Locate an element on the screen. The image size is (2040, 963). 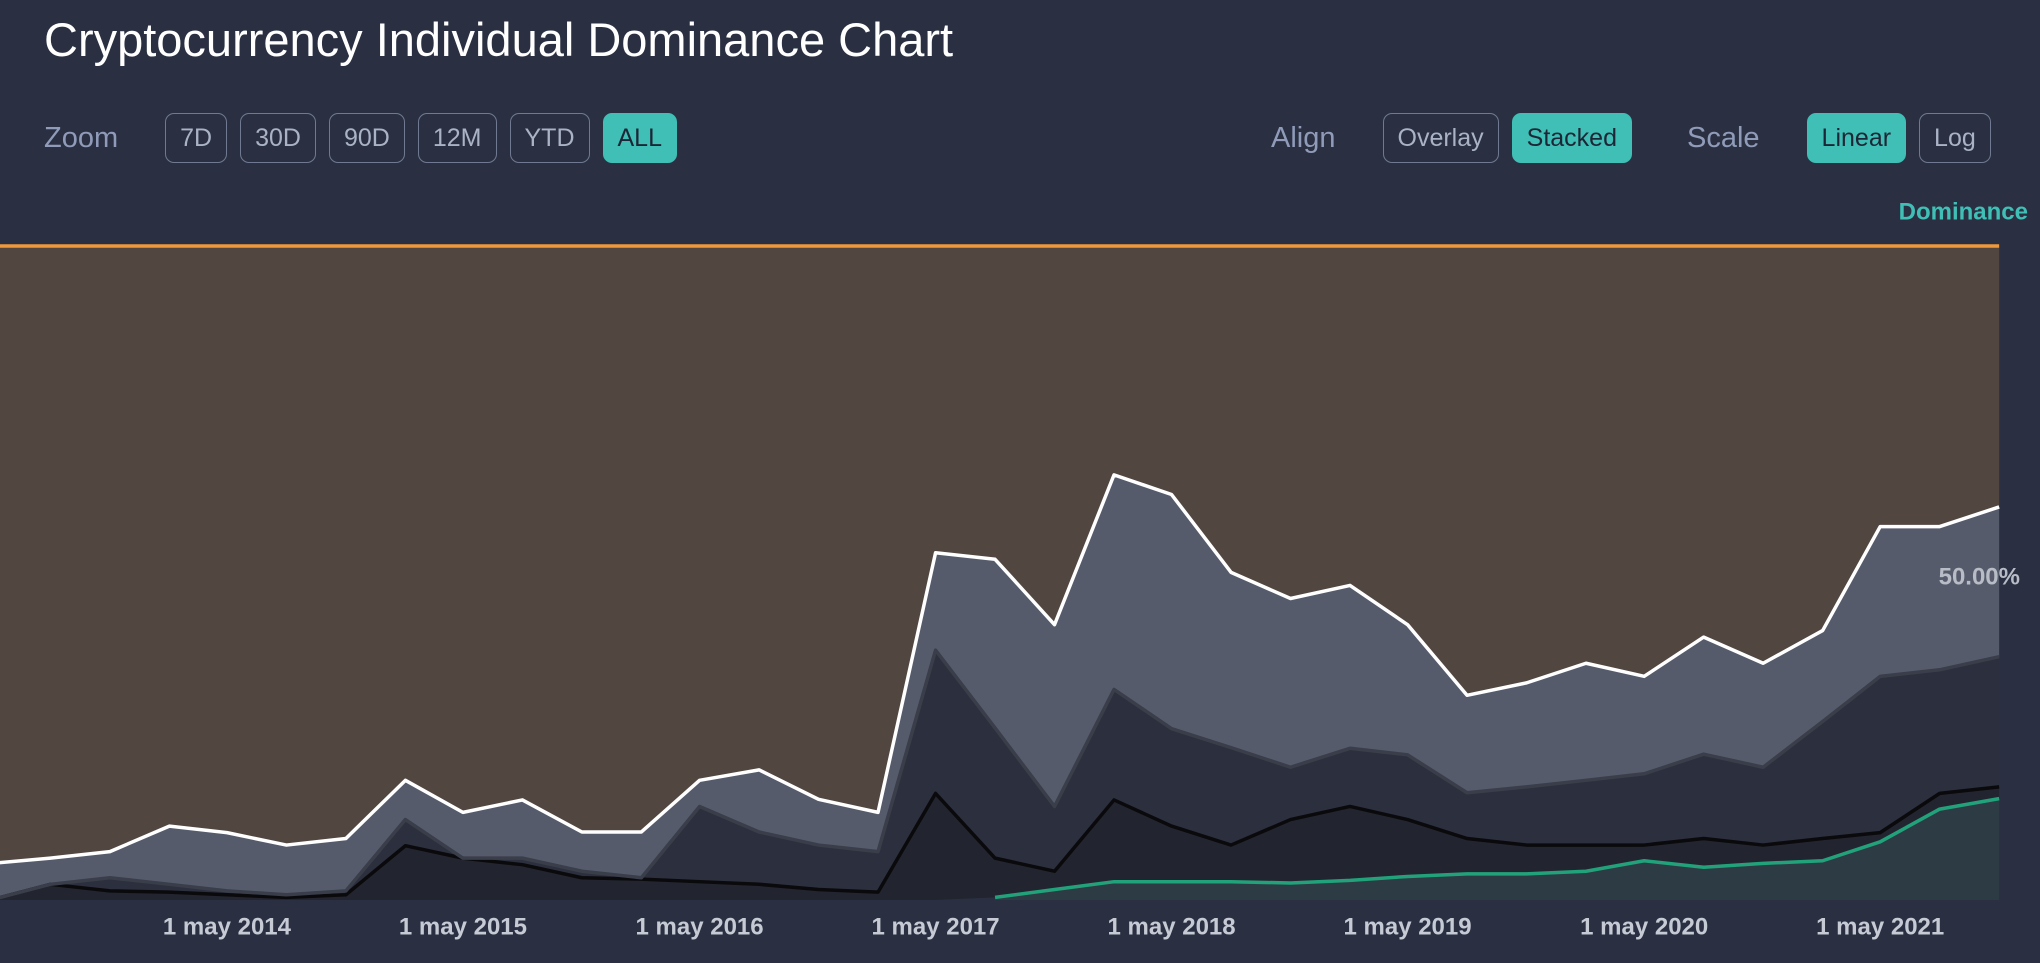
align-button: Stacked is located at coordinates (1571, 138).